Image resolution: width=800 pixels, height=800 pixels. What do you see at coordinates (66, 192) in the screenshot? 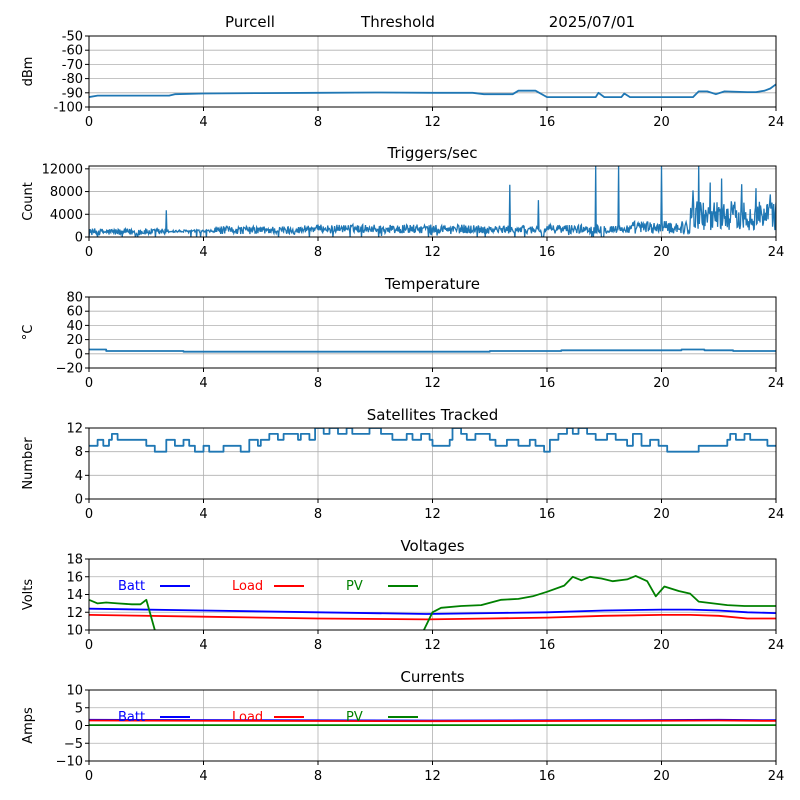
I see `y-tick-label: 8000` at bounding box center [66, 192].